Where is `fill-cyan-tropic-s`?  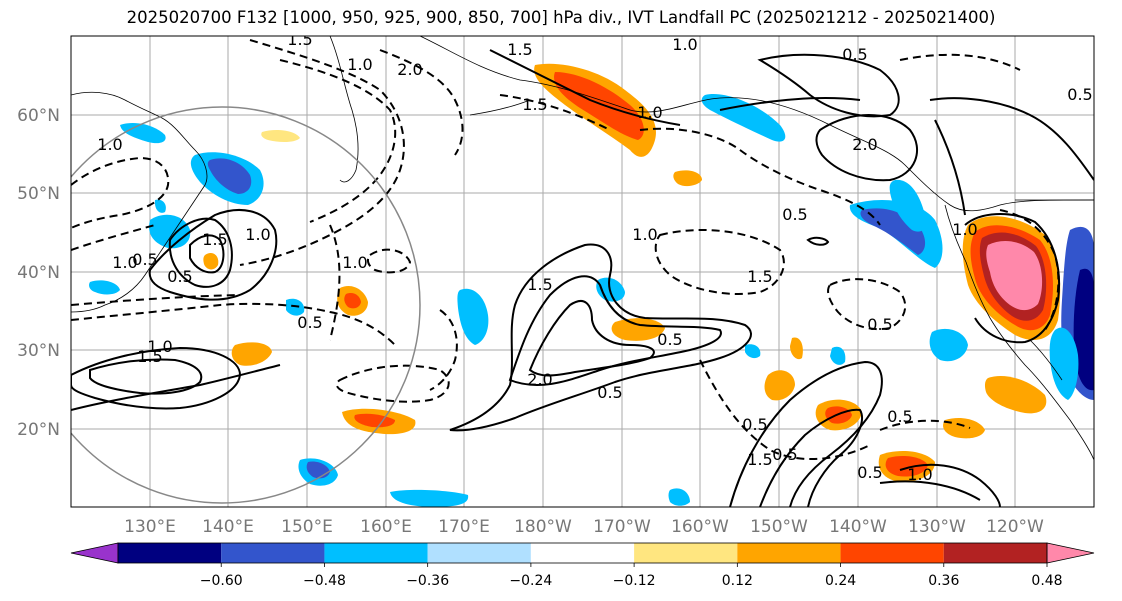 fill-cyan-tropic-s is located at coordinates (429, 498).